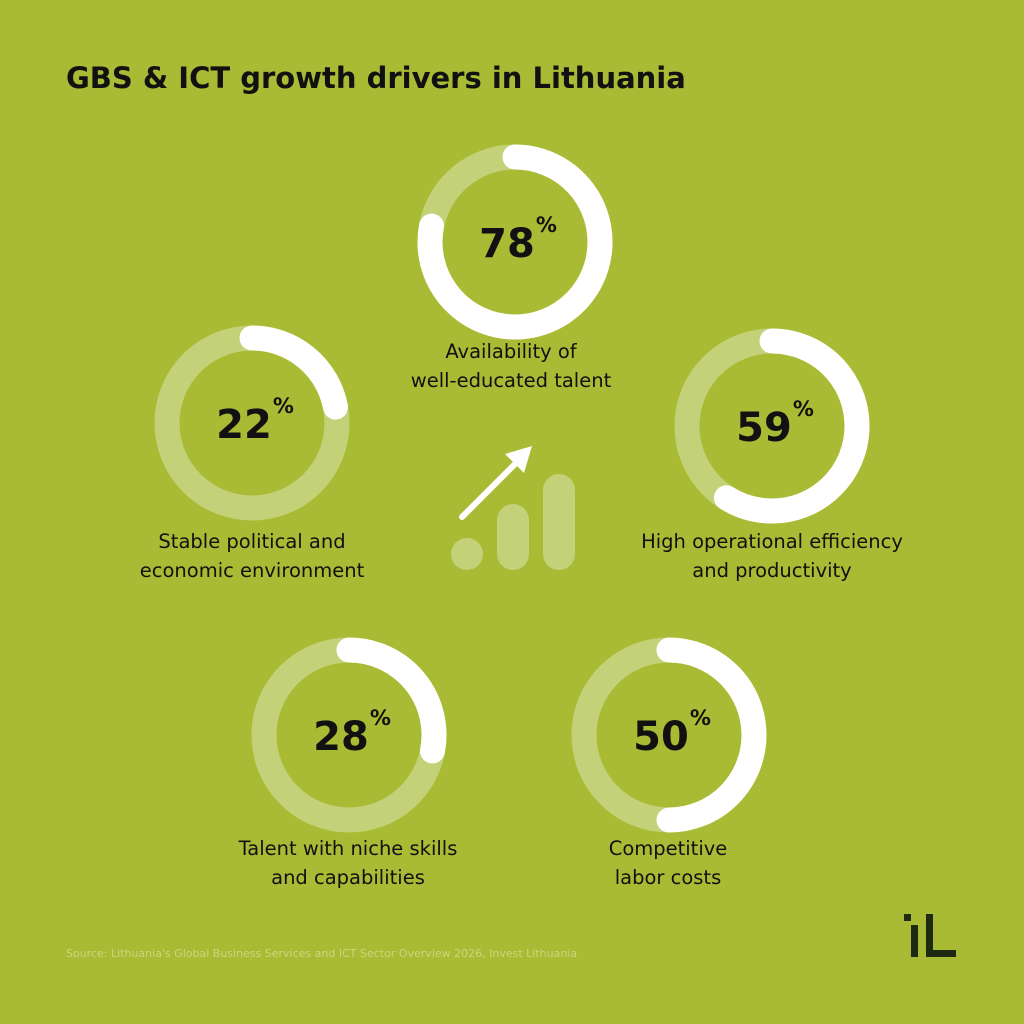  Describe the element at coordinates (507, 244) in the screenshot. I see `value-label: 78` at that location.